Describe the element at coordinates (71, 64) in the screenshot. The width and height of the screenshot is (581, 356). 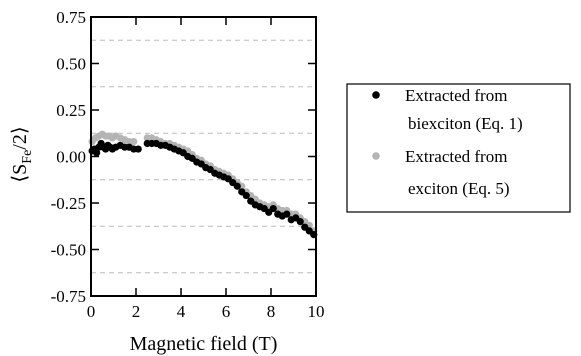
I see `y-tick-label: 0.50` at that location.